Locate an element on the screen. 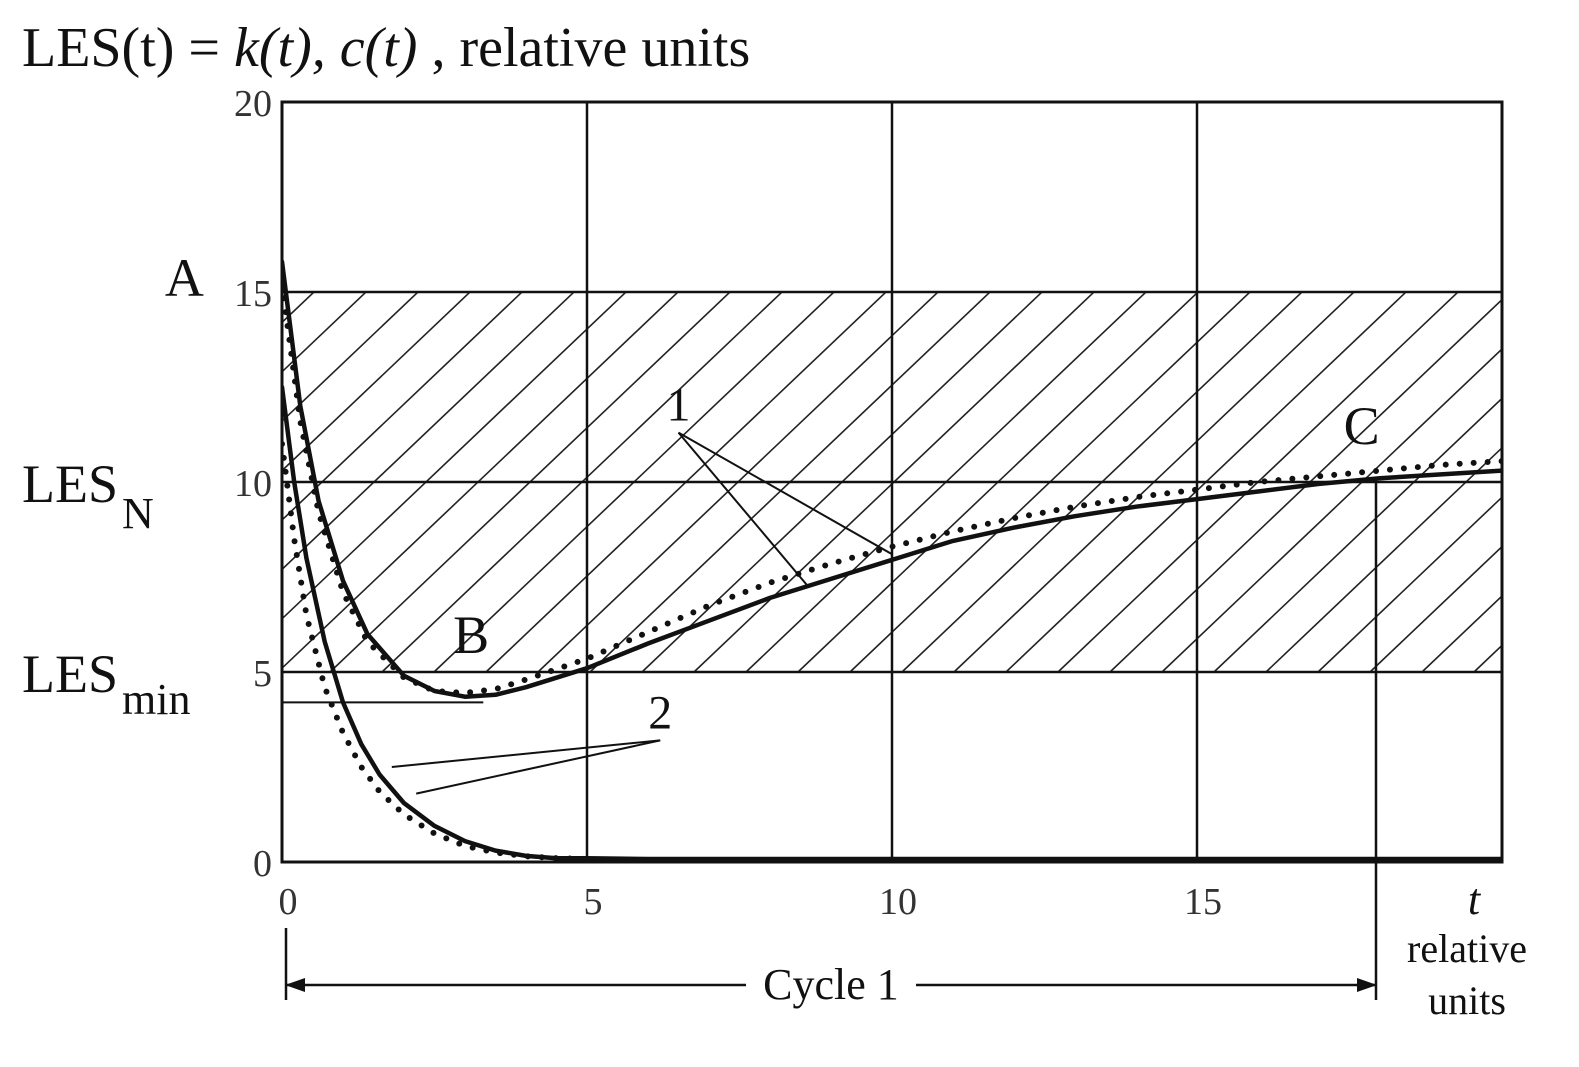 This screenshot has width=1579, height=1067. point-label: B is located at coordinates (471, 635).